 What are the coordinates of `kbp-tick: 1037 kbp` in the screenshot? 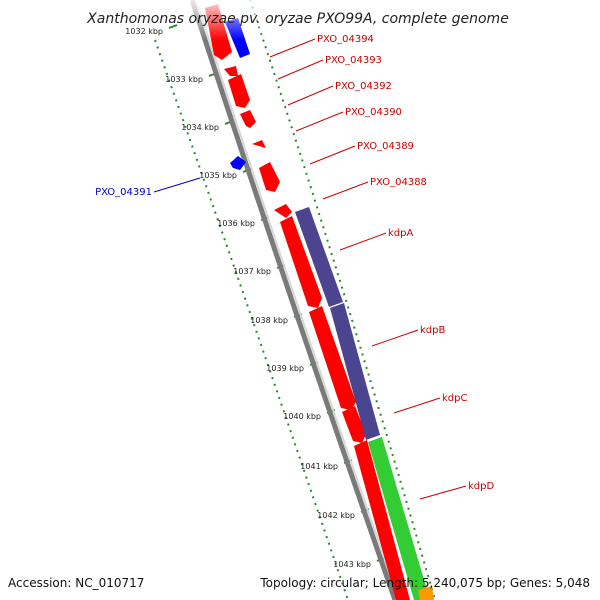 It's located at (259, 270).